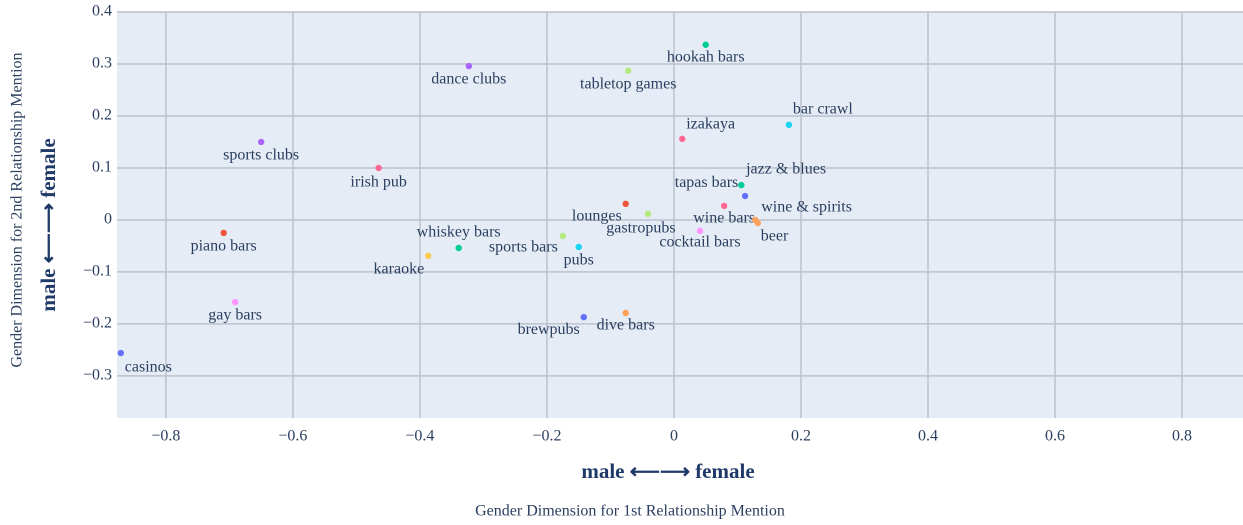 The width and height of the screenshot is (1243, 525). Describe the element at coordinates (626, 325) in the screenshot. I see `point-label: dive bars` at that location.